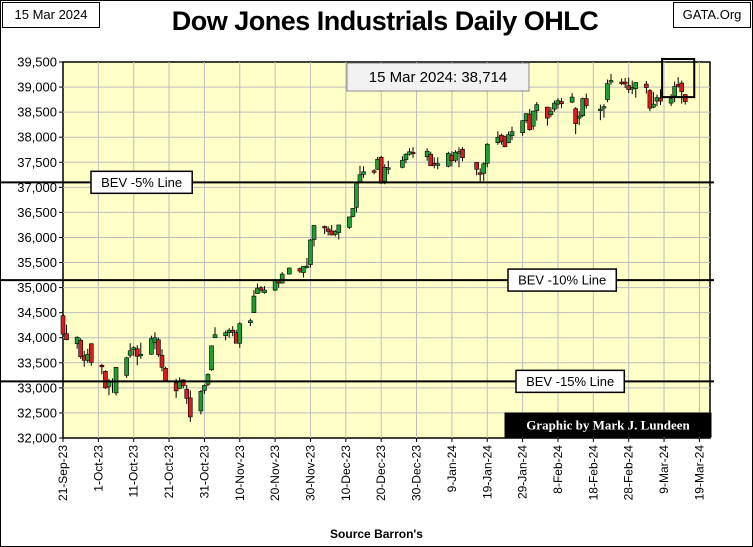  What do you see at coordinates (141, 182) in the screenshot?
I see `reference-label: BEV -5% Line` at bounding box center [141, 182].